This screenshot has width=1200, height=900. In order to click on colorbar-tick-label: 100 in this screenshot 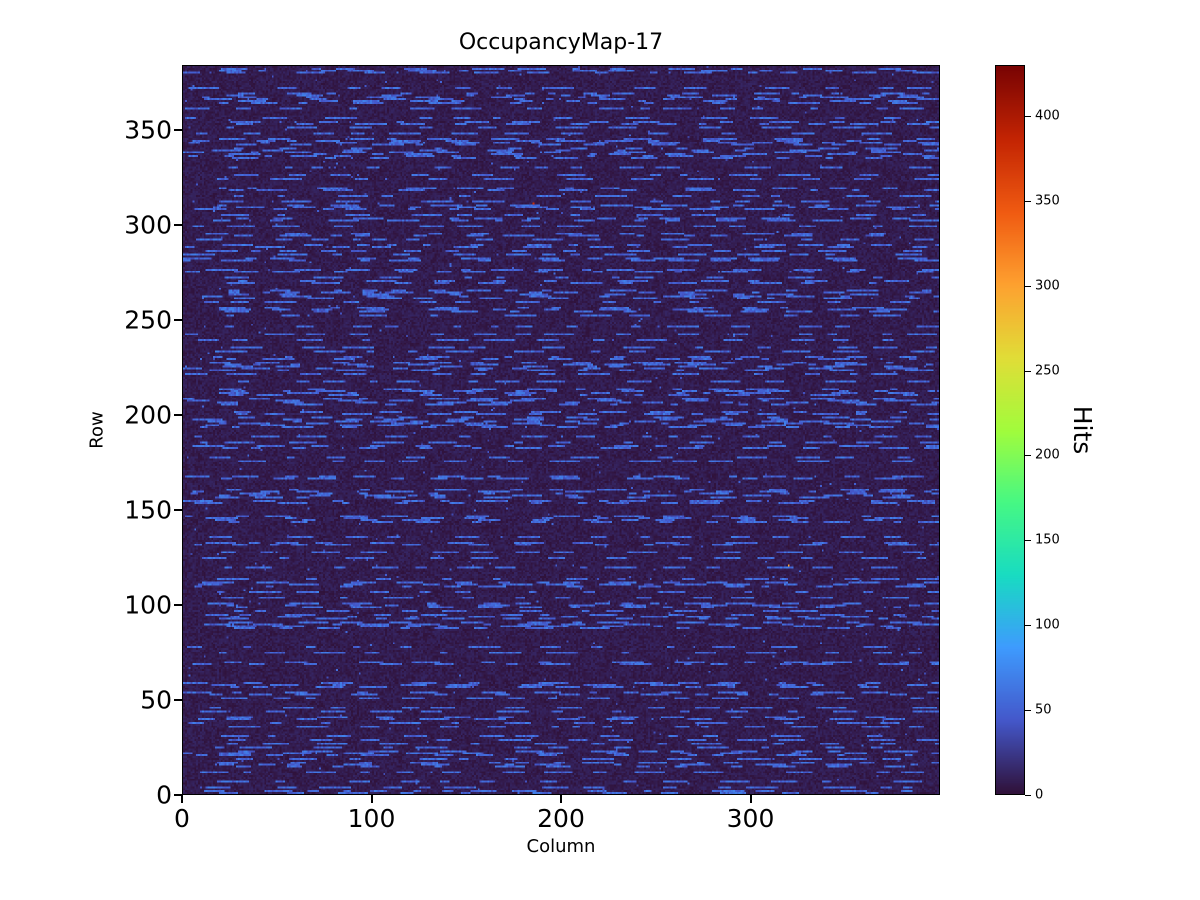, I will do `click(1047, 625)`.